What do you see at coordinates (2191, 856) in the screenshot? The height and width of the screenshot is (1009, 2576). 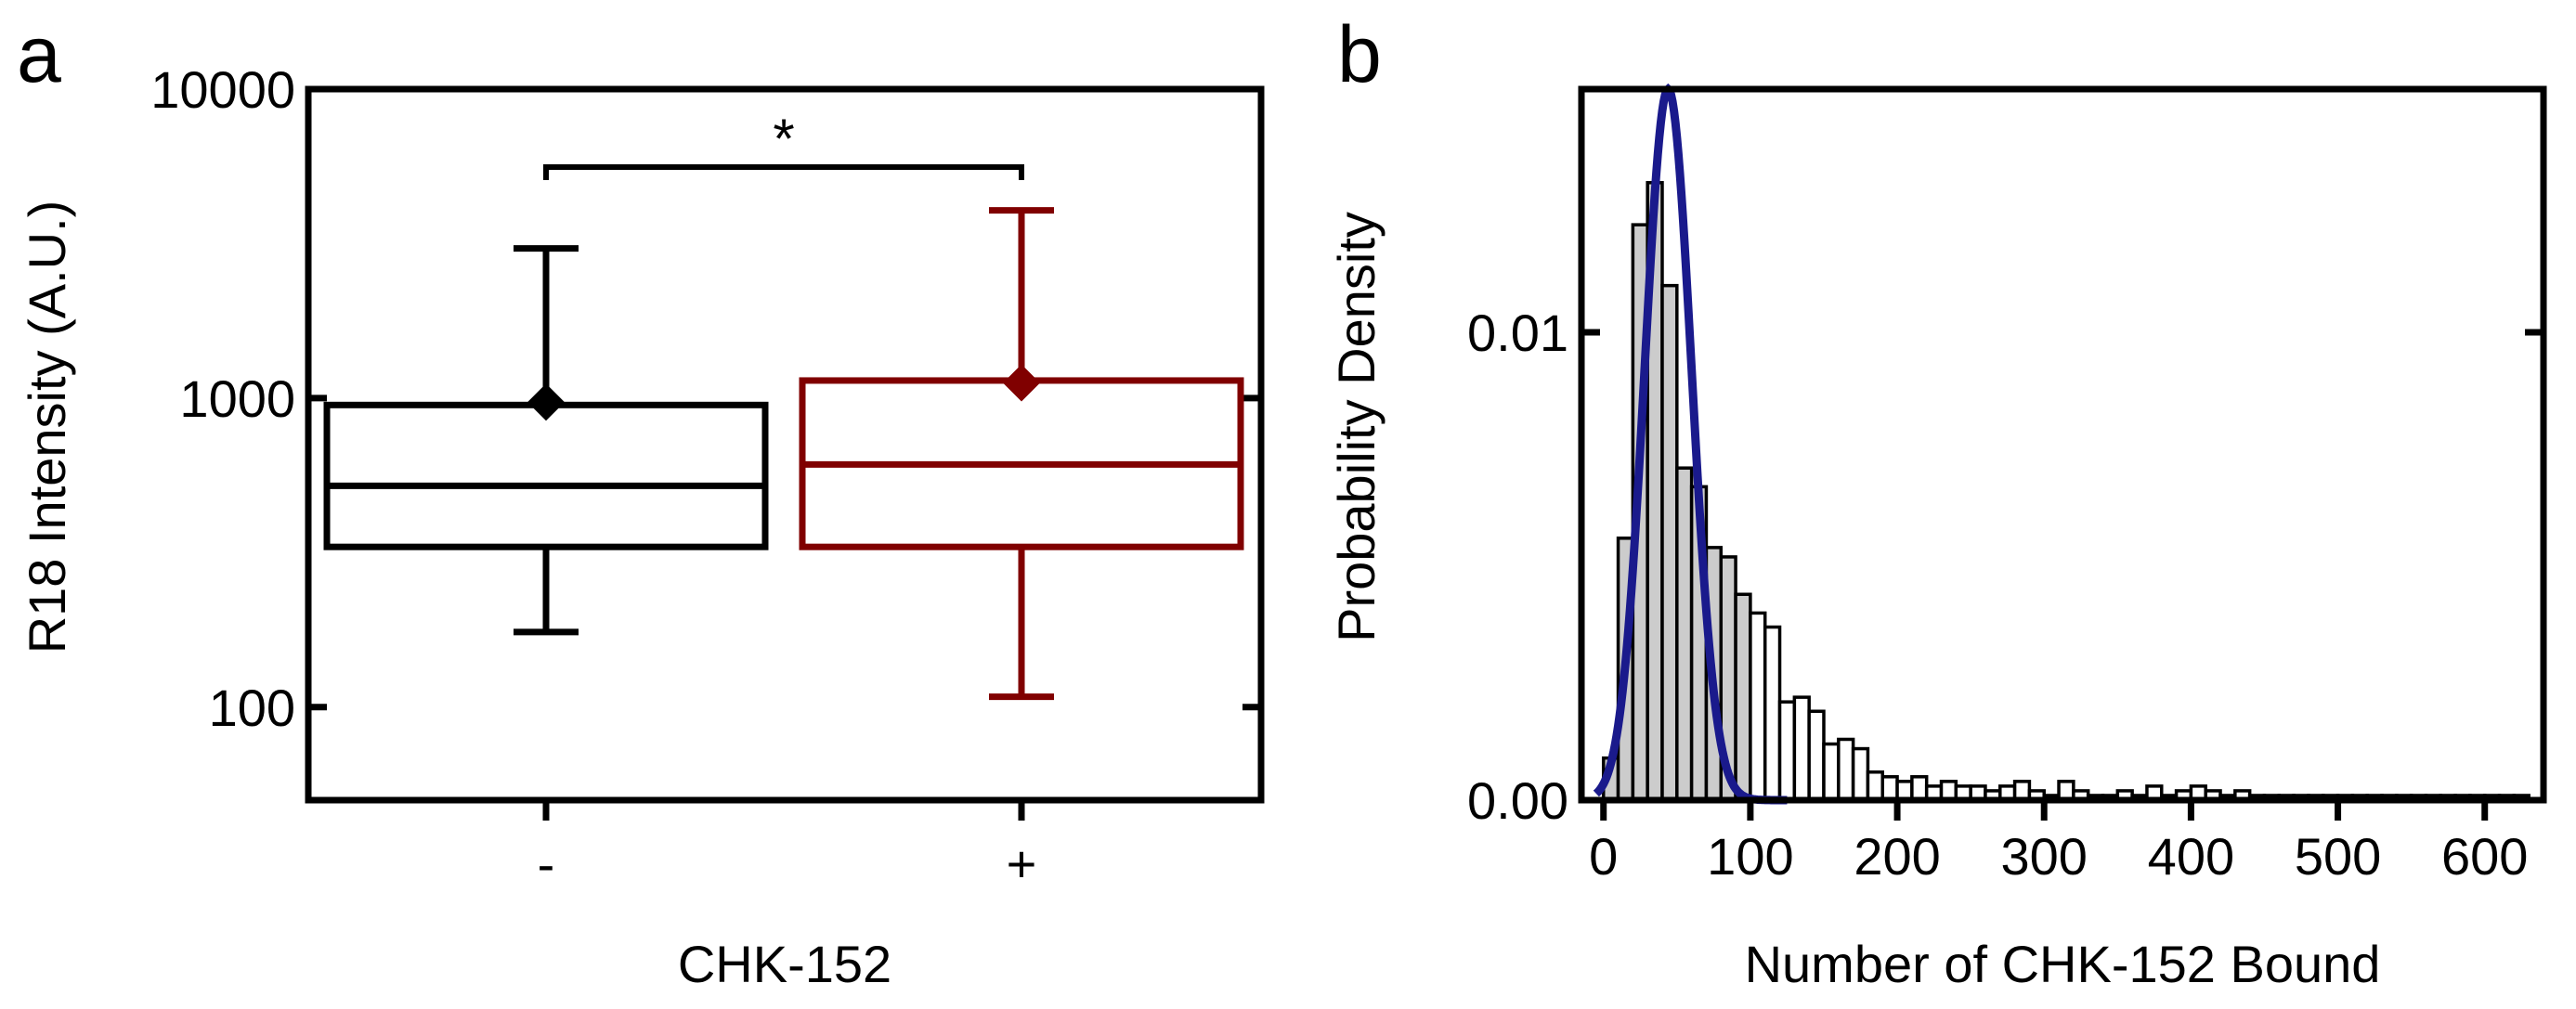 I see `panel-b-x-tick-label: 400` at bounding box center [2191, 856].